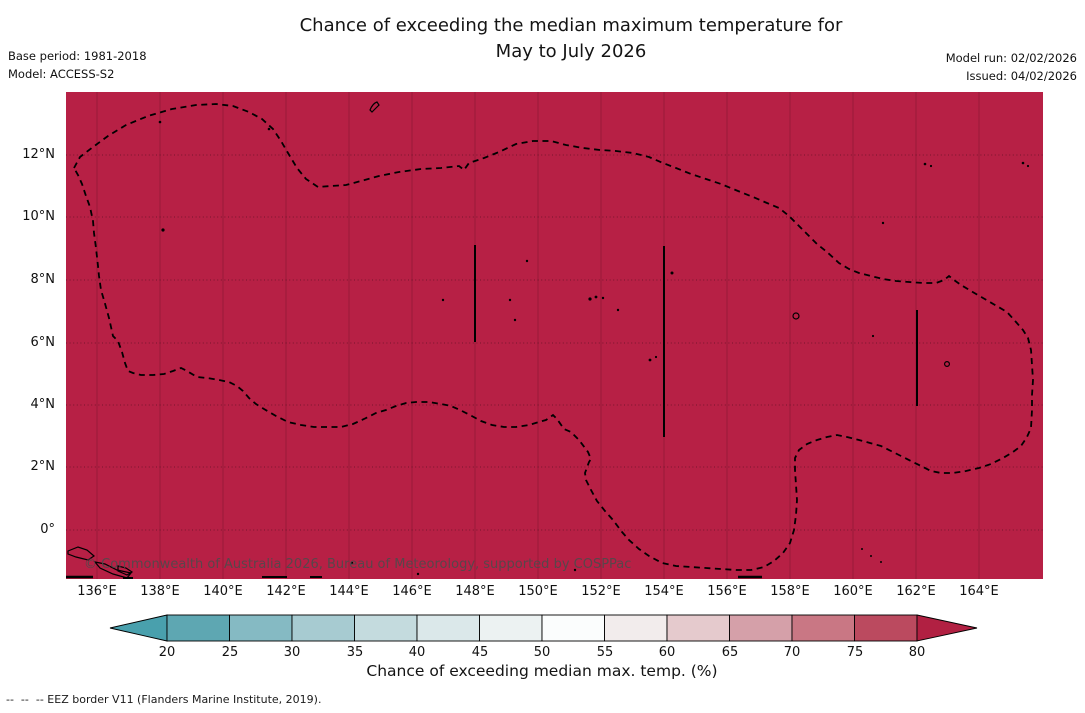  I want to click on guam-island-outline, so click(374, 107).